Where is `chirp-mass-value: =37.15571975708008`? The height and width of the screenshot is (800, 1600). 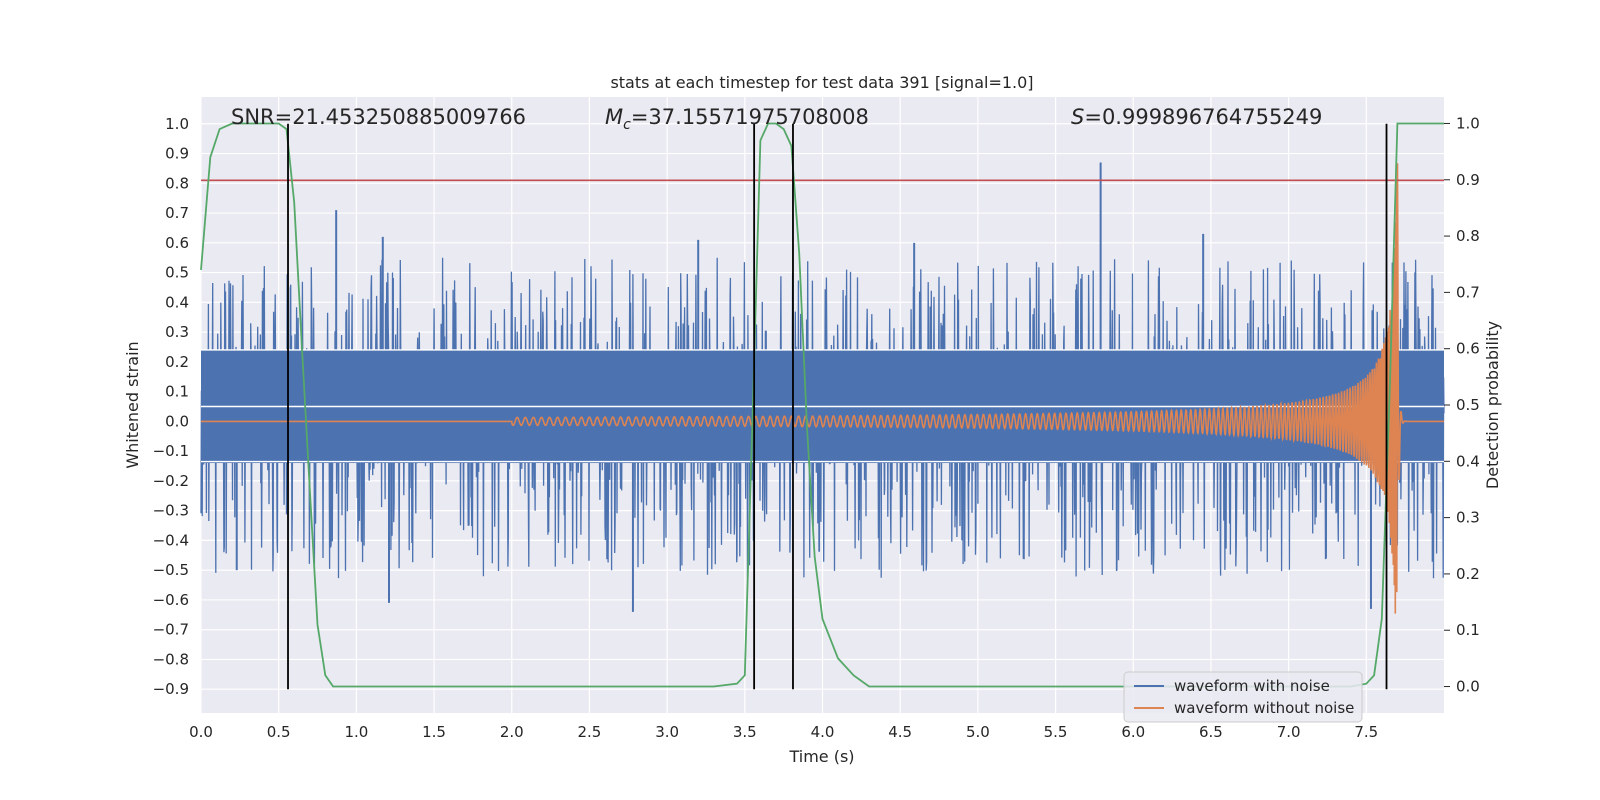
chirp-mass-value: =37.15571975708008 is located at coordinates (750, 117).